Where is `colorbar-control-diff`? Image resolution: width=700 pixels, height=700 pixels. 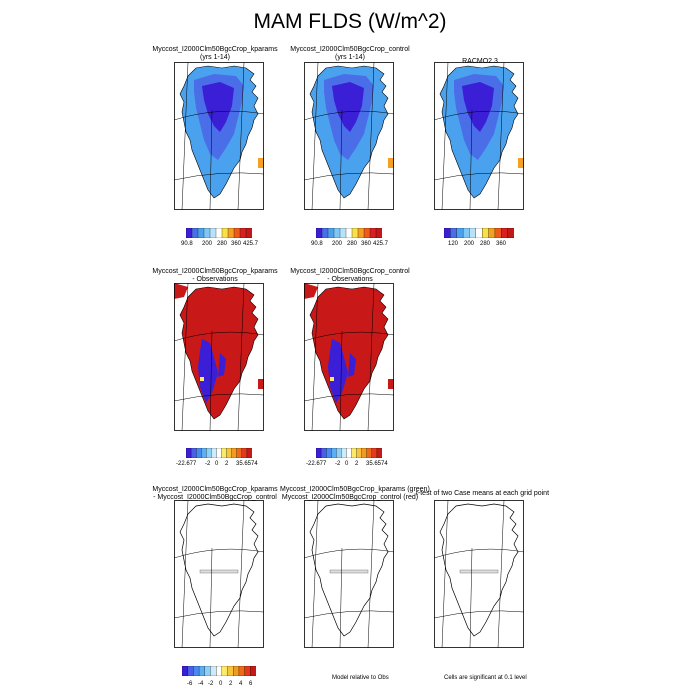 colorbar-control-diff is located at coordinates (349, 453).